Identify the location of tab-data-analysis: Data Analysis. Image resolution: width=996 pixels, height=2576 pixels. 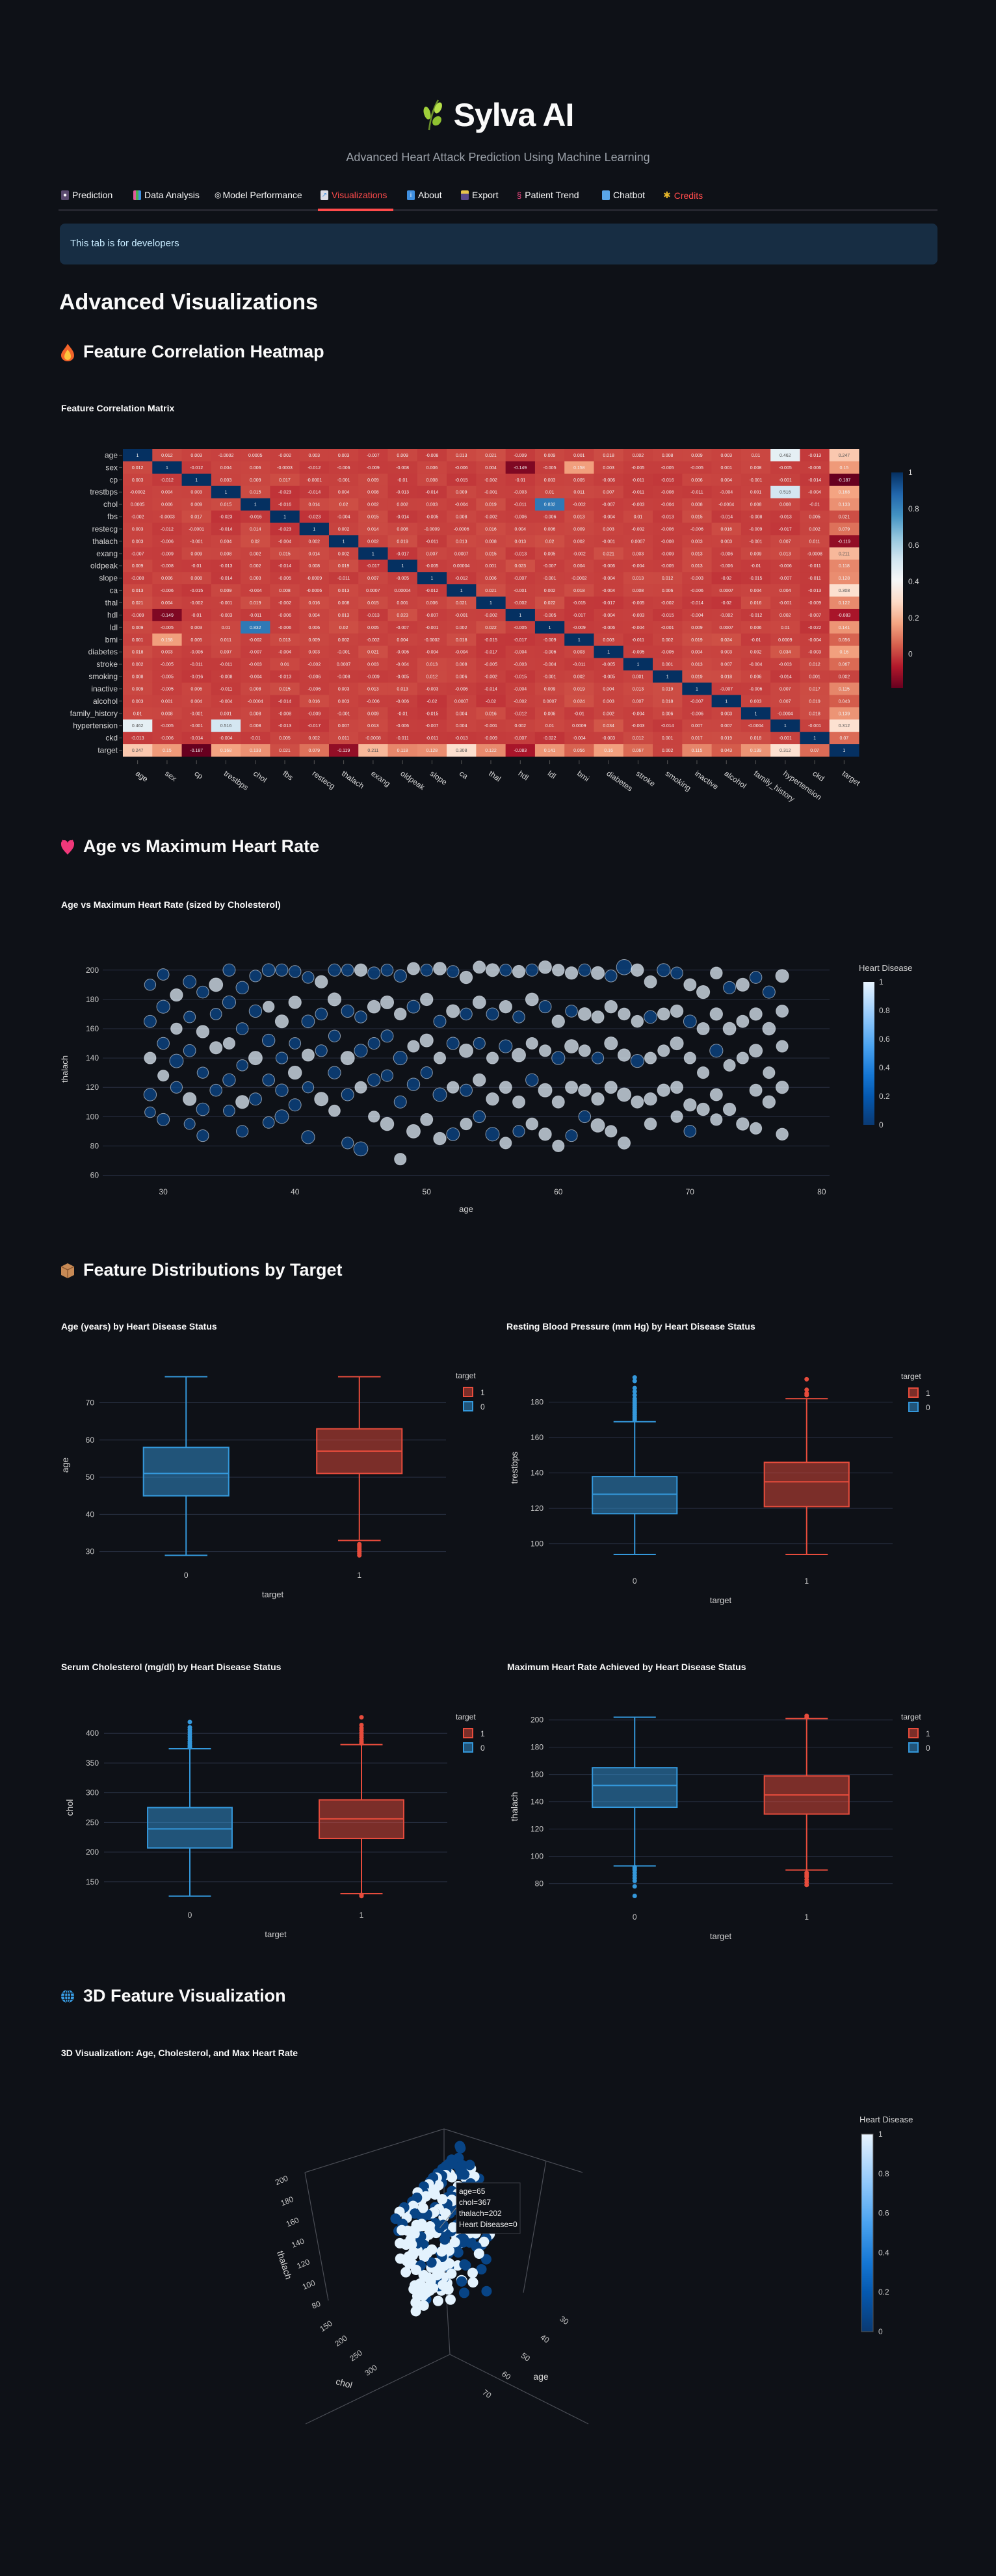
(166, 195).